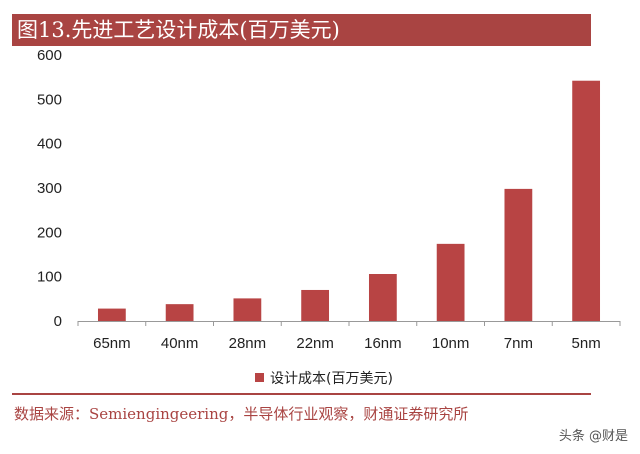 This screenshot has width=640, height=454. What do you see at coordinates (450, 282) in the screenshot?
I see `bar-10nm` at bounding box center [450, 282].